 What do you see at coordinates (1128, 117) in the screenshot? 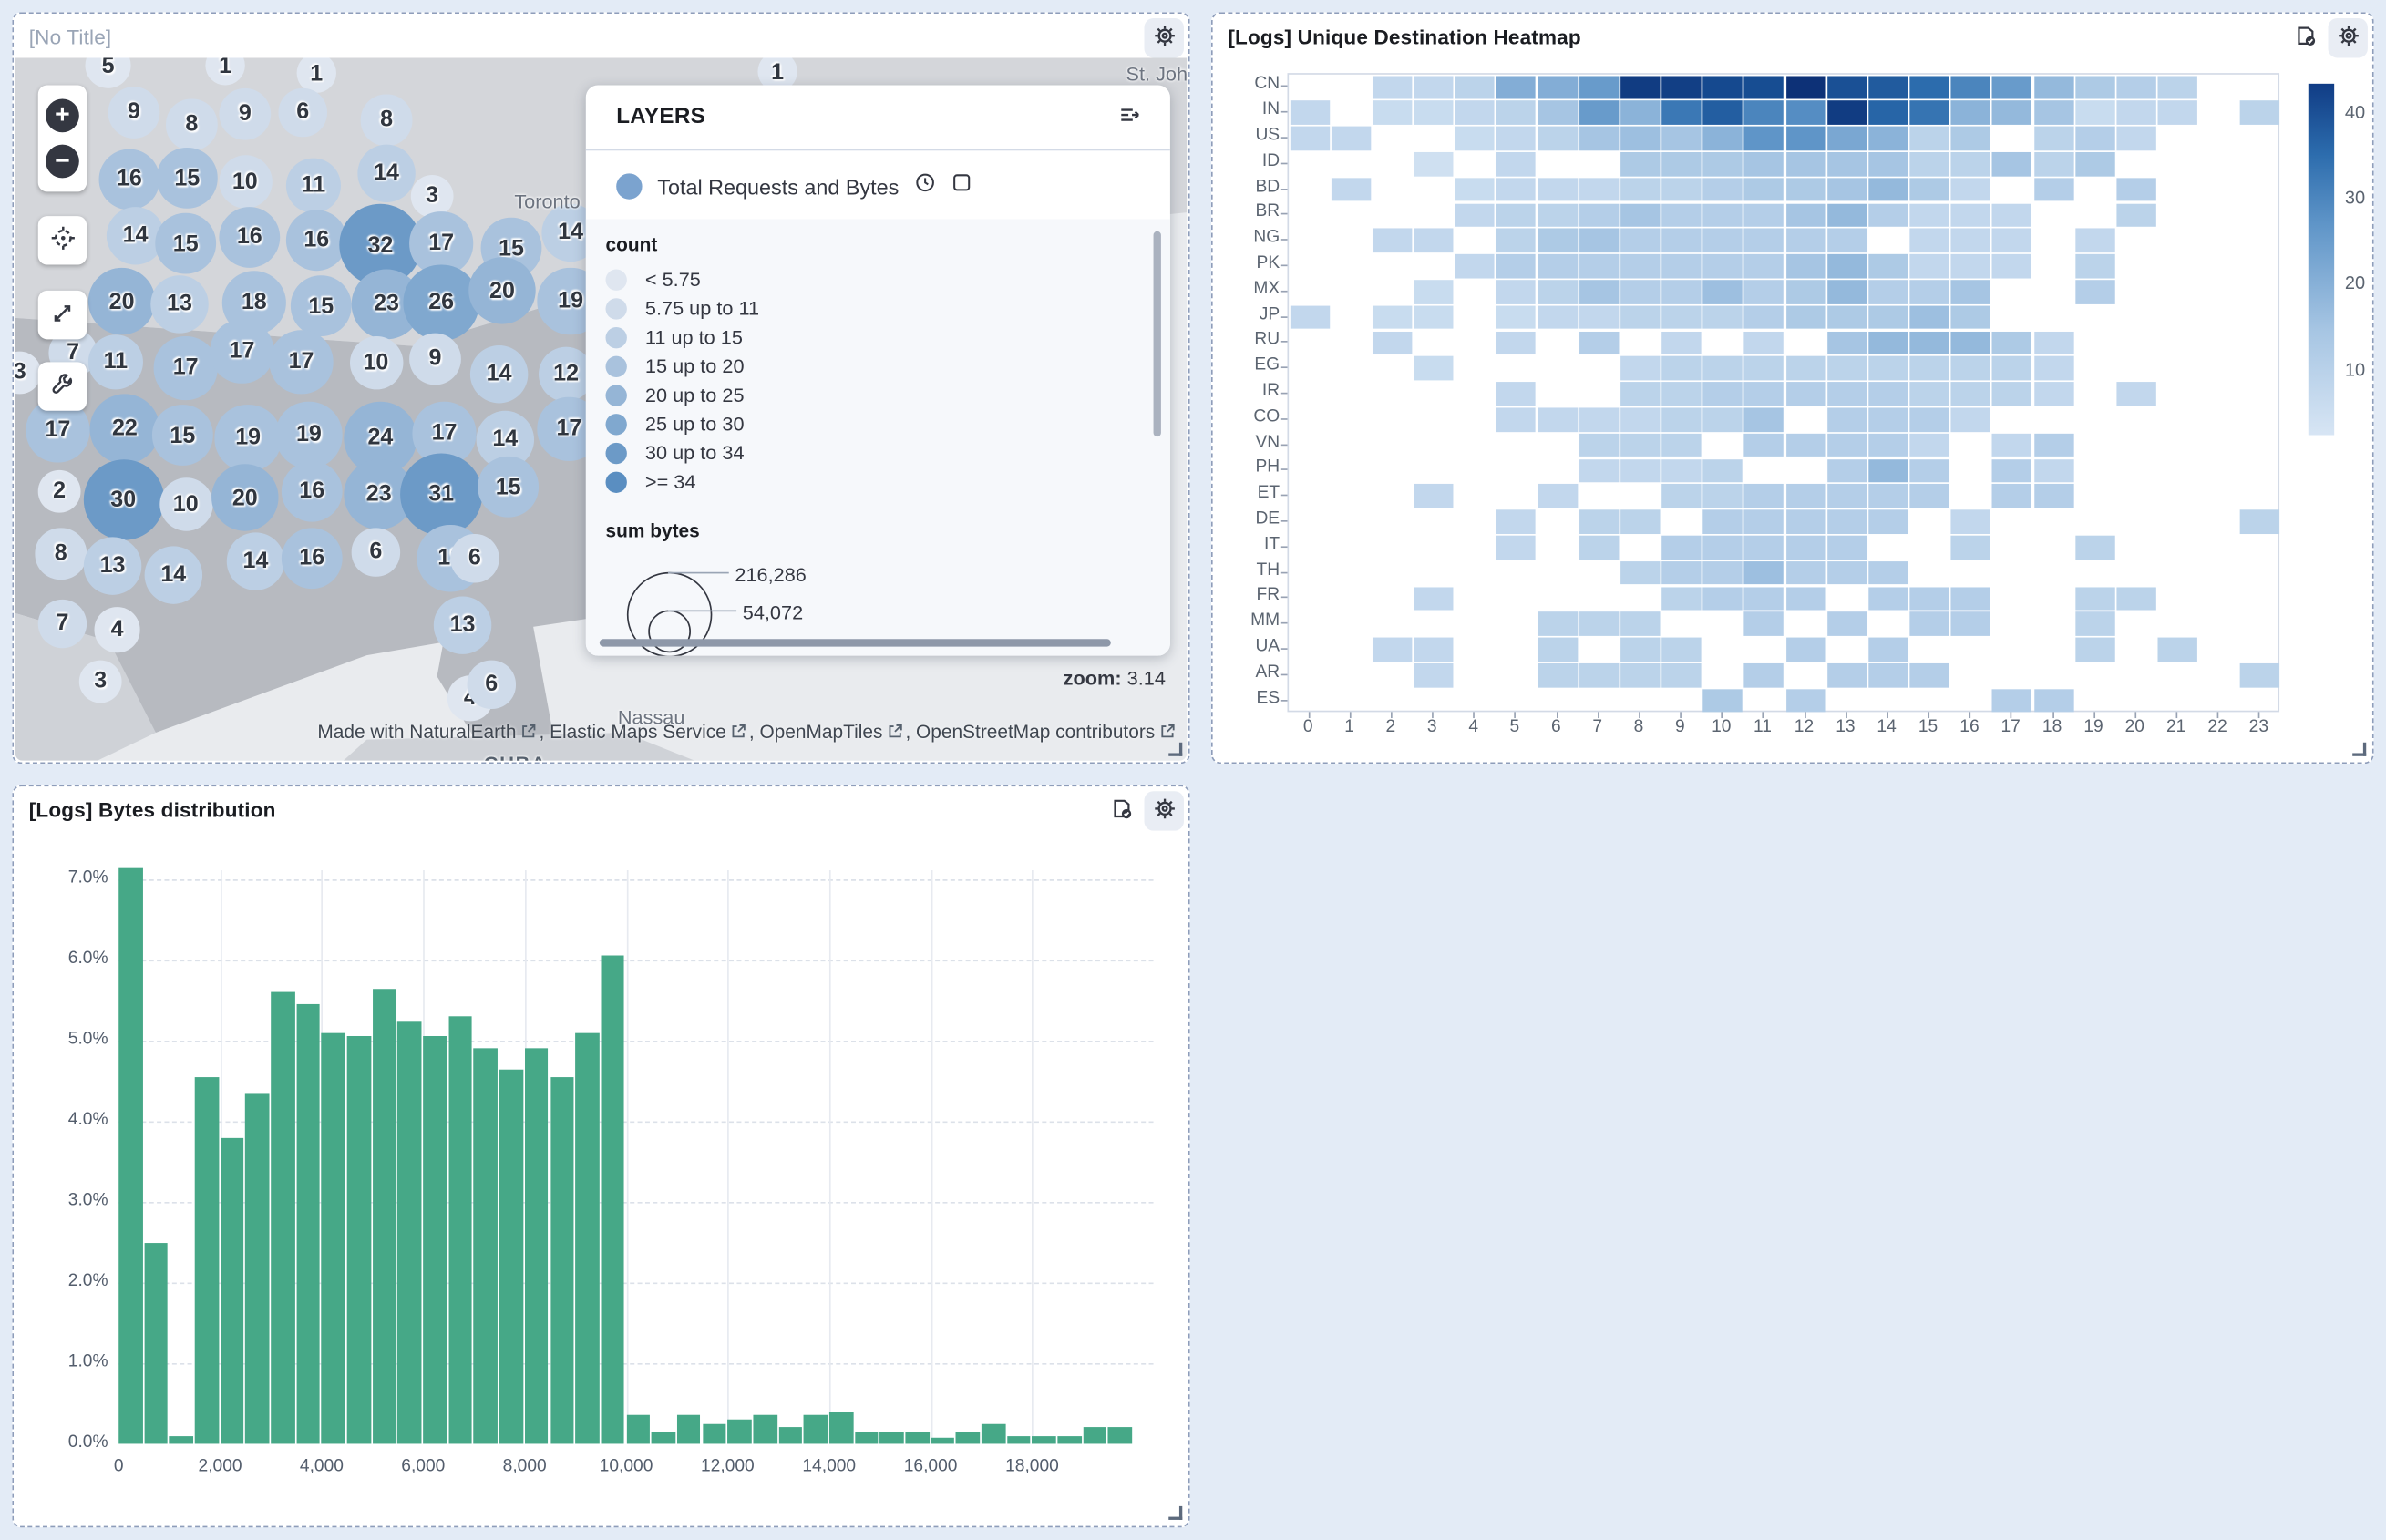
I see `layers-collapse-button` at bounding box center [1128, 117].